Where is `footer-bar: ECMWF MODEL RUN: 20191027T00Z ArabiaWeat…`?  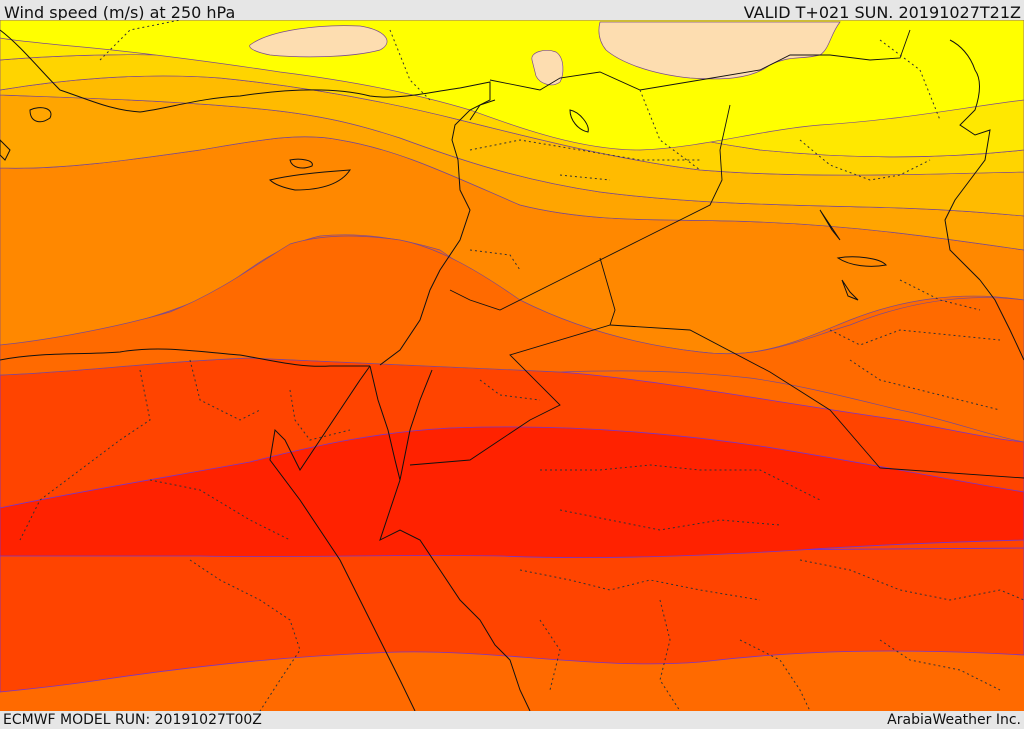
footer-bar: ECMWF MODEL RUN: 20191027T00Z ArabiaWeat… is located at coordinates (512, 720).